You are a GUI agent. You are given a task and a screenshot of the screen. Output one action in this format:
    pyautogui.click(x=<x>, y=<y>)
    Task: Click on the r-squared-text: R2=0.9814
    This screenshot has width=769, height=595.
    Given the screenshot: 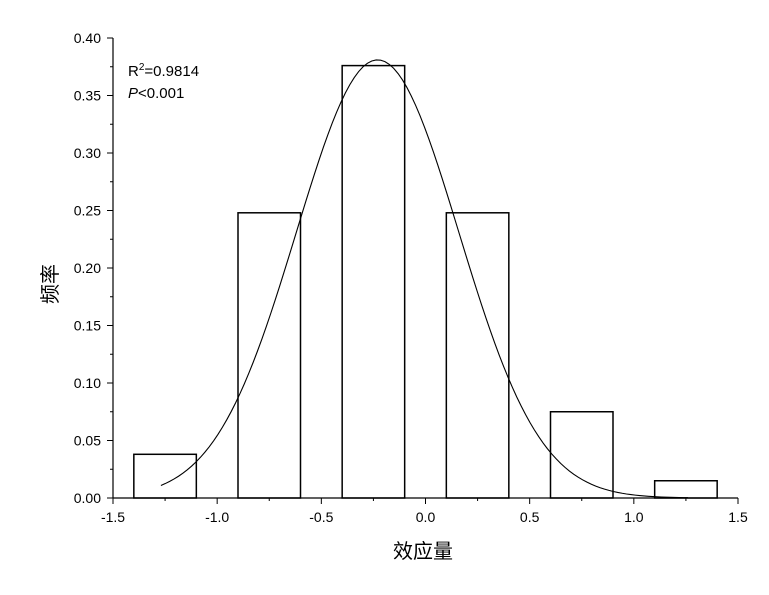 What is the action you would take?
    pyautogui.click(x=163, y=71)
    